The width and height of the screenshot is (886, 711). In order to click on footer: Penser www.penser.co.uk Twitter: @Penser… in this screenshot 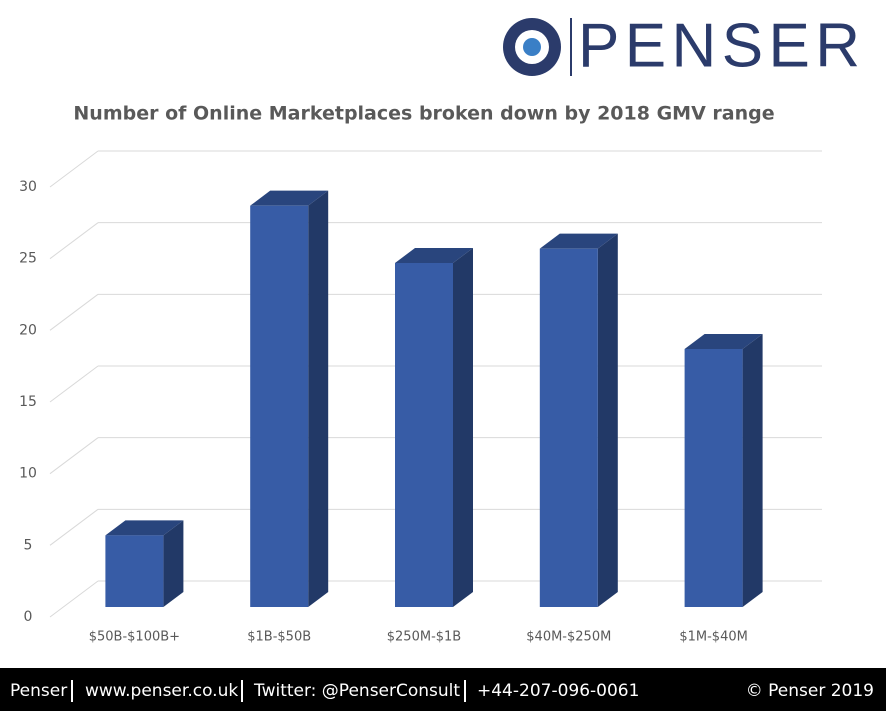, I will do `click(442, 691)`.